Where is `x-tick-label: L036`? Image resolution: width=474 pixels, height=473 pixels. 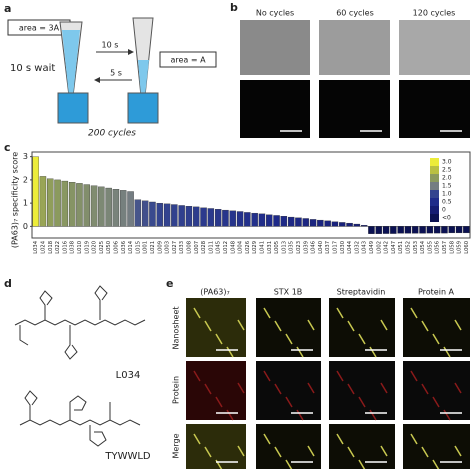
x-tick-label: L036 is located at coordinates (124, 247).